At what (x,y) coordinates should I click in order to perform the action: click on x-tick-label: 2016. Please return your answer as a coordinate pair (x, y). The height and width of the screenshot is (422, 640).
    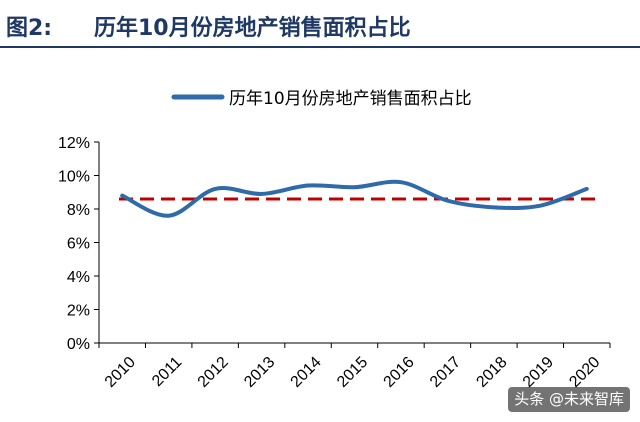
    Looking at the image, I should click on (399, 372).